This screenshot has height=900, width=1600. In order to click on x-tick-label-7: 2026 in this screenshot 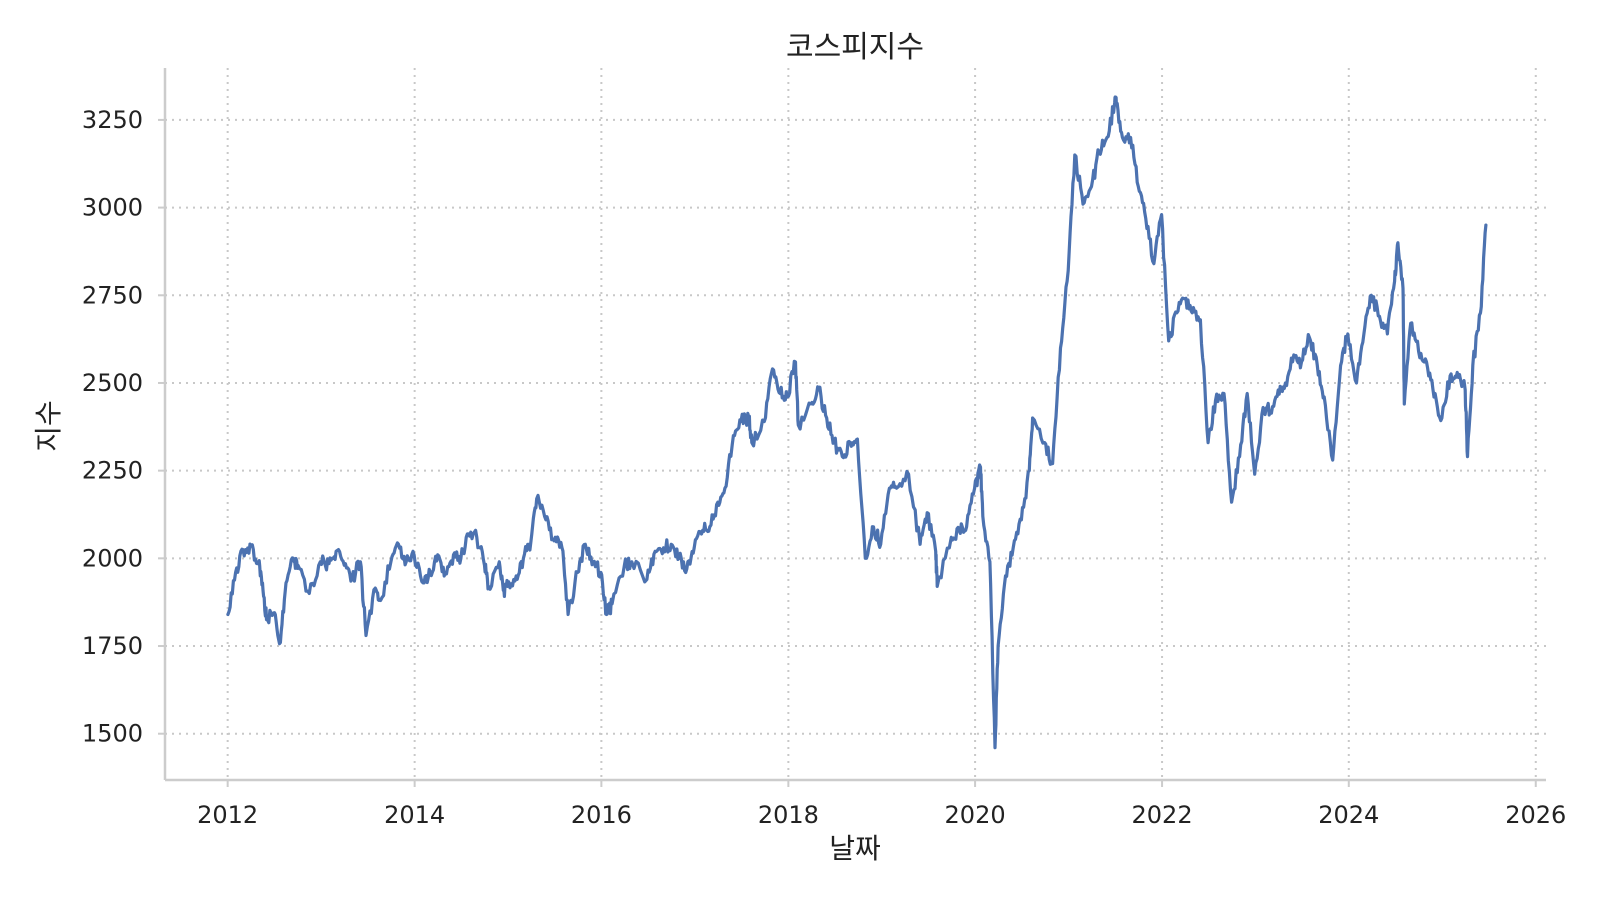, I will do `click(1535, 815)`.